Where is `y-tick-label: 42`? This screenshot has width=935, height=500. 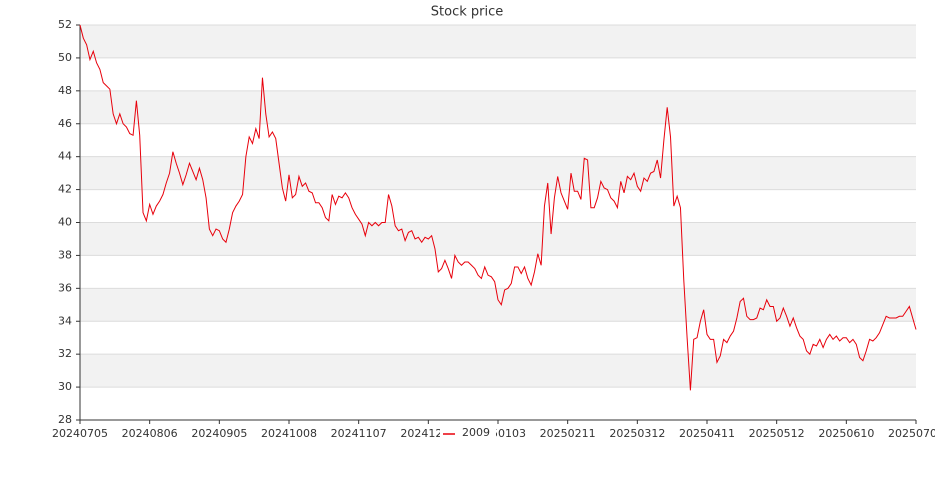
y-tick-label: 42 is located at coordinates (65, 189).